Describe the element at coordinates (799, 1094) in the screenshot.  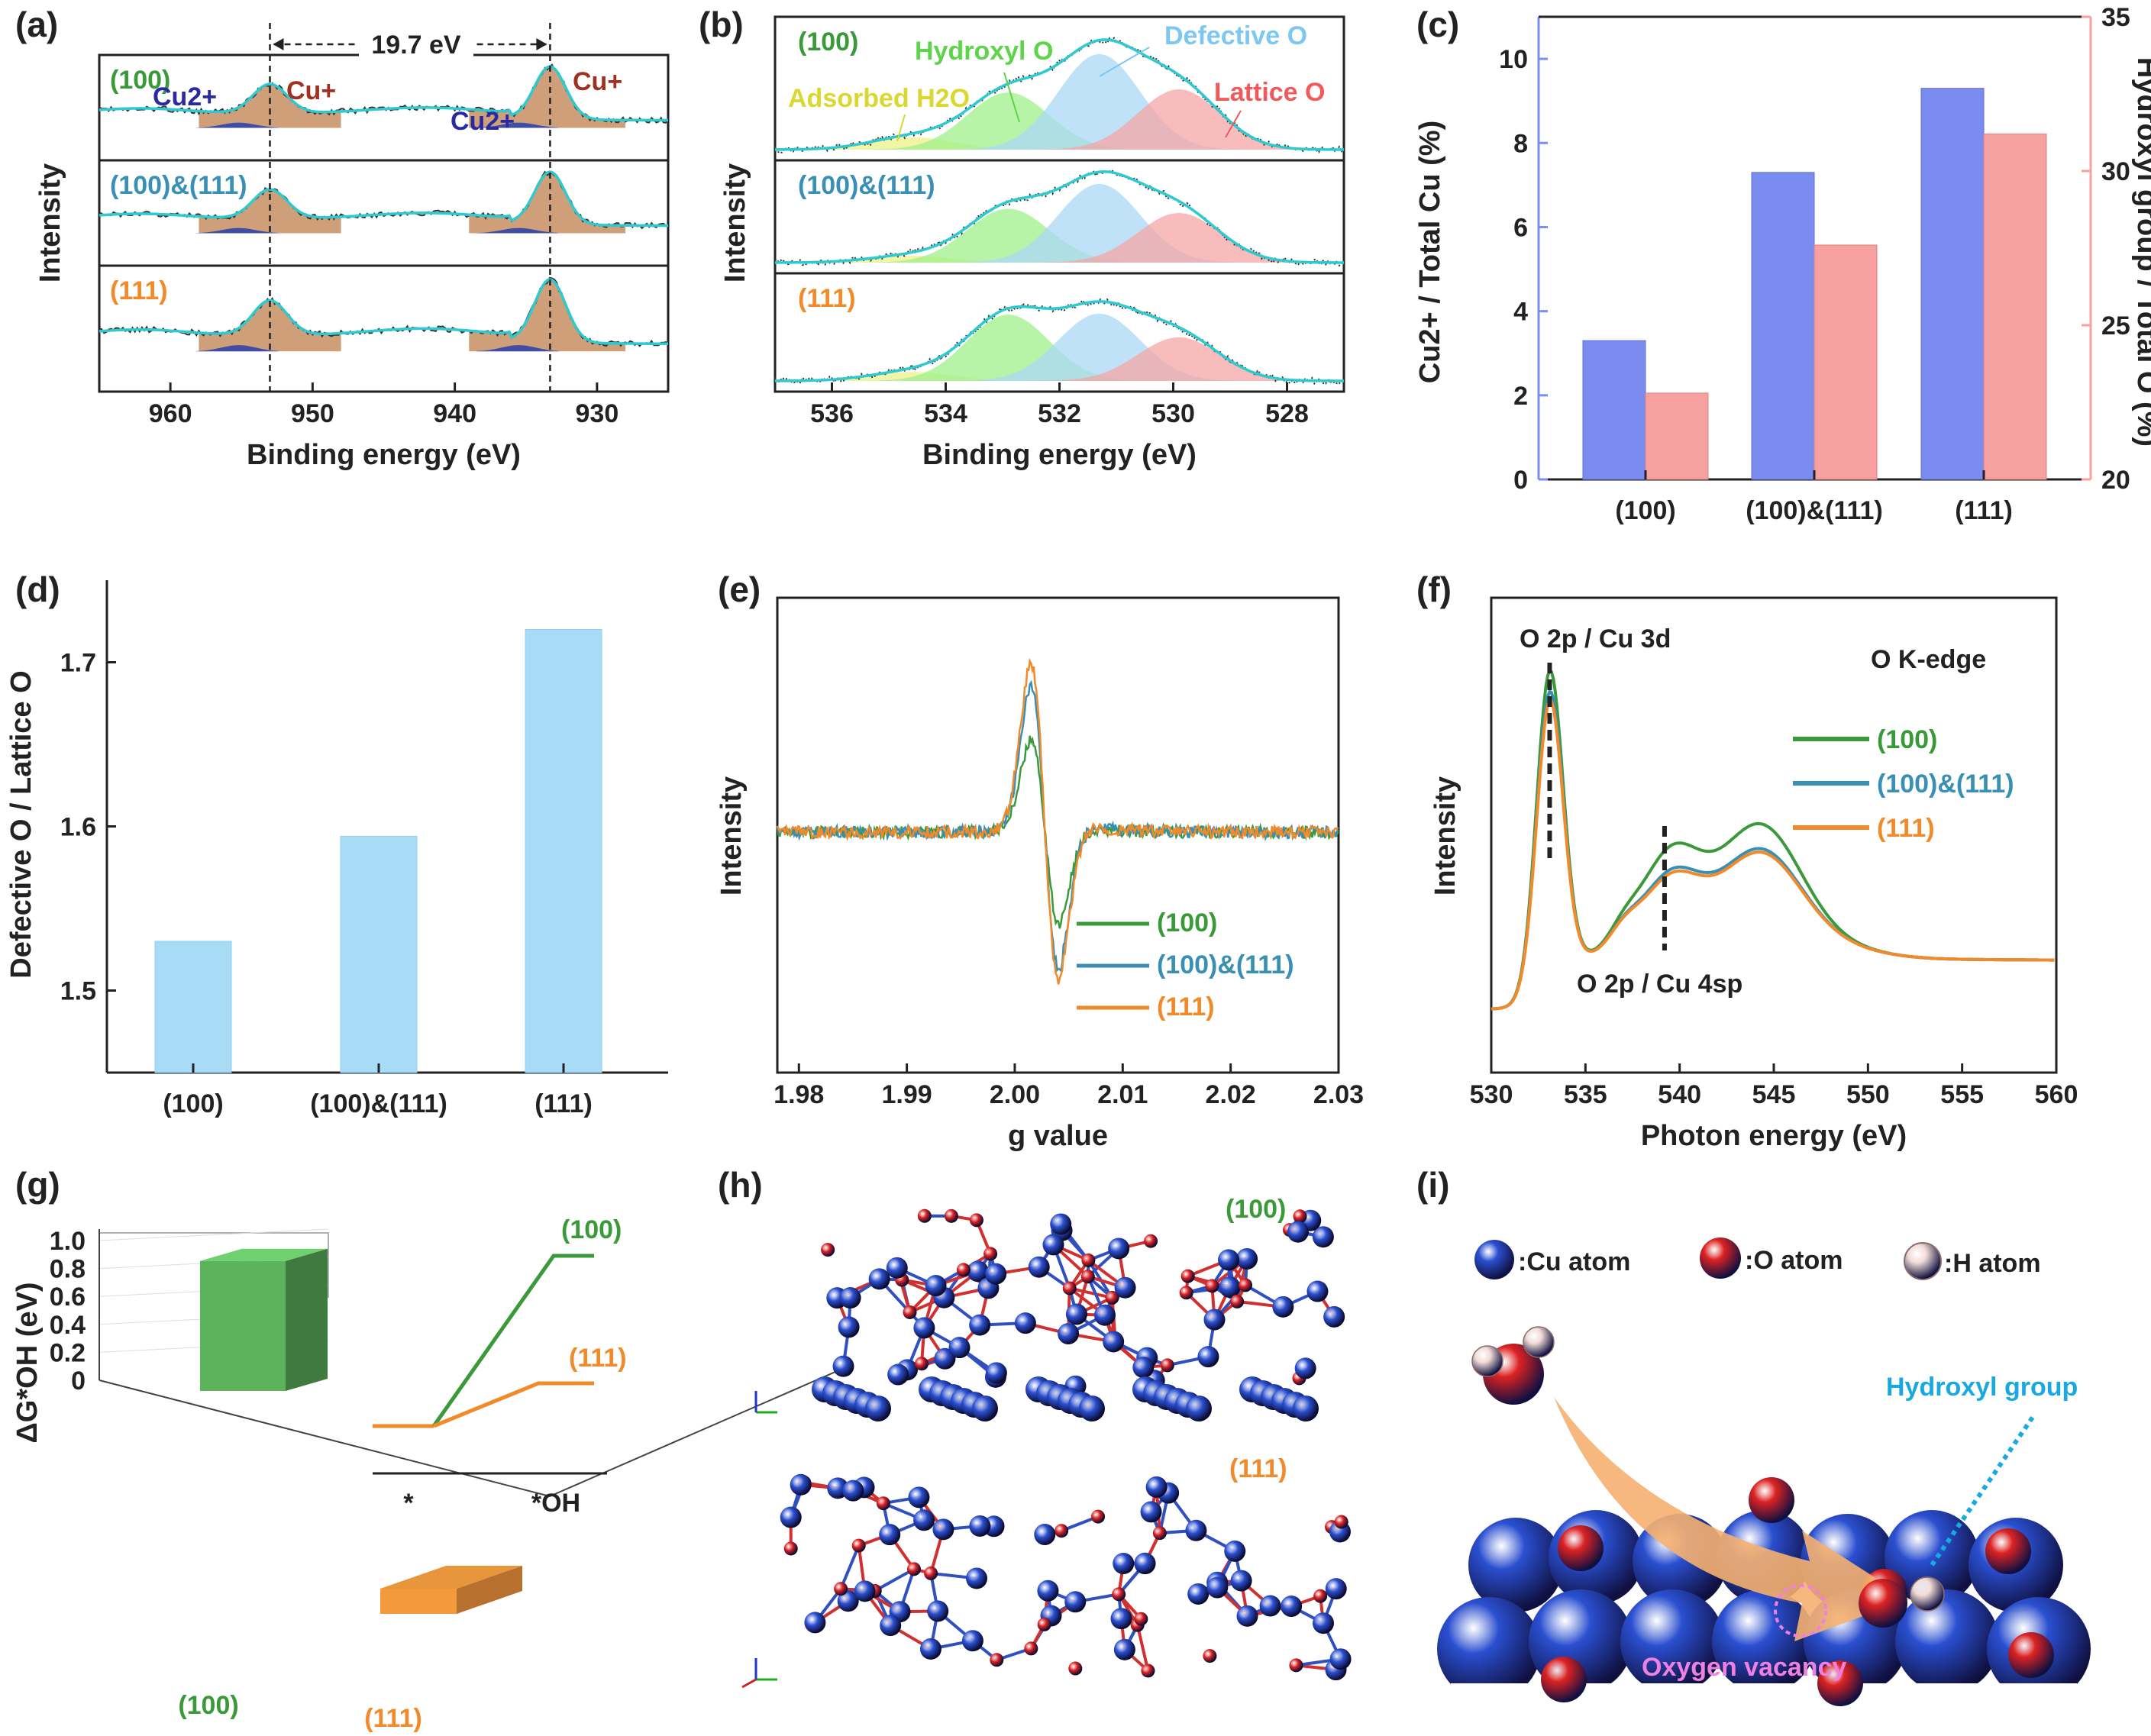
I see `e-x-tick-label: 1.98` at that location.